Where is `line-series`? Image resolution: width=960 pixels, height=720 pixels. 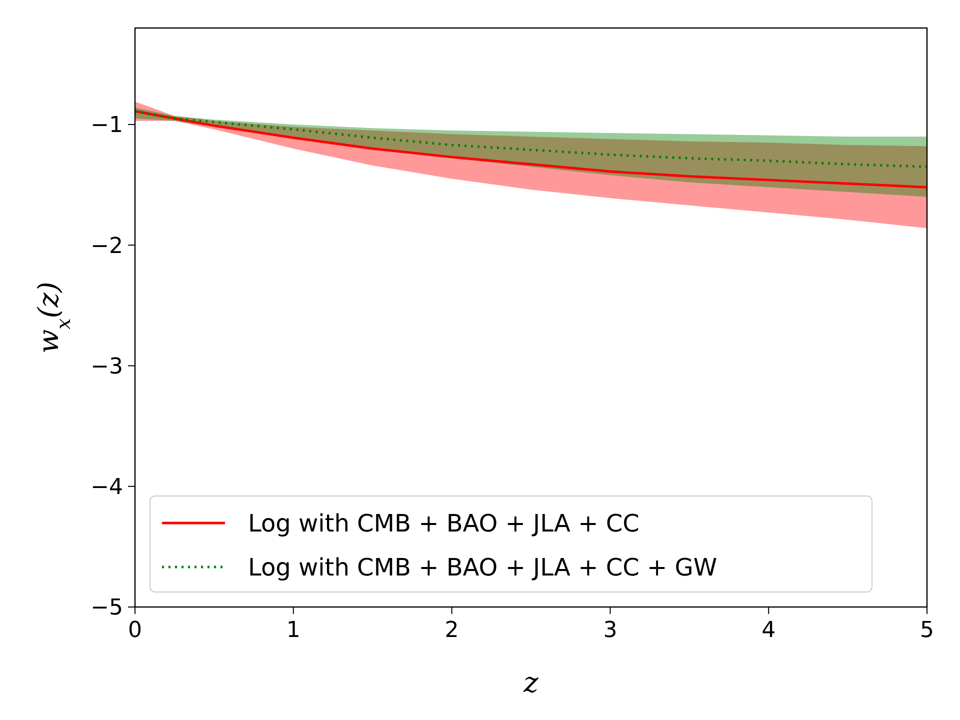 line-series is located at coordinates (531, 139).